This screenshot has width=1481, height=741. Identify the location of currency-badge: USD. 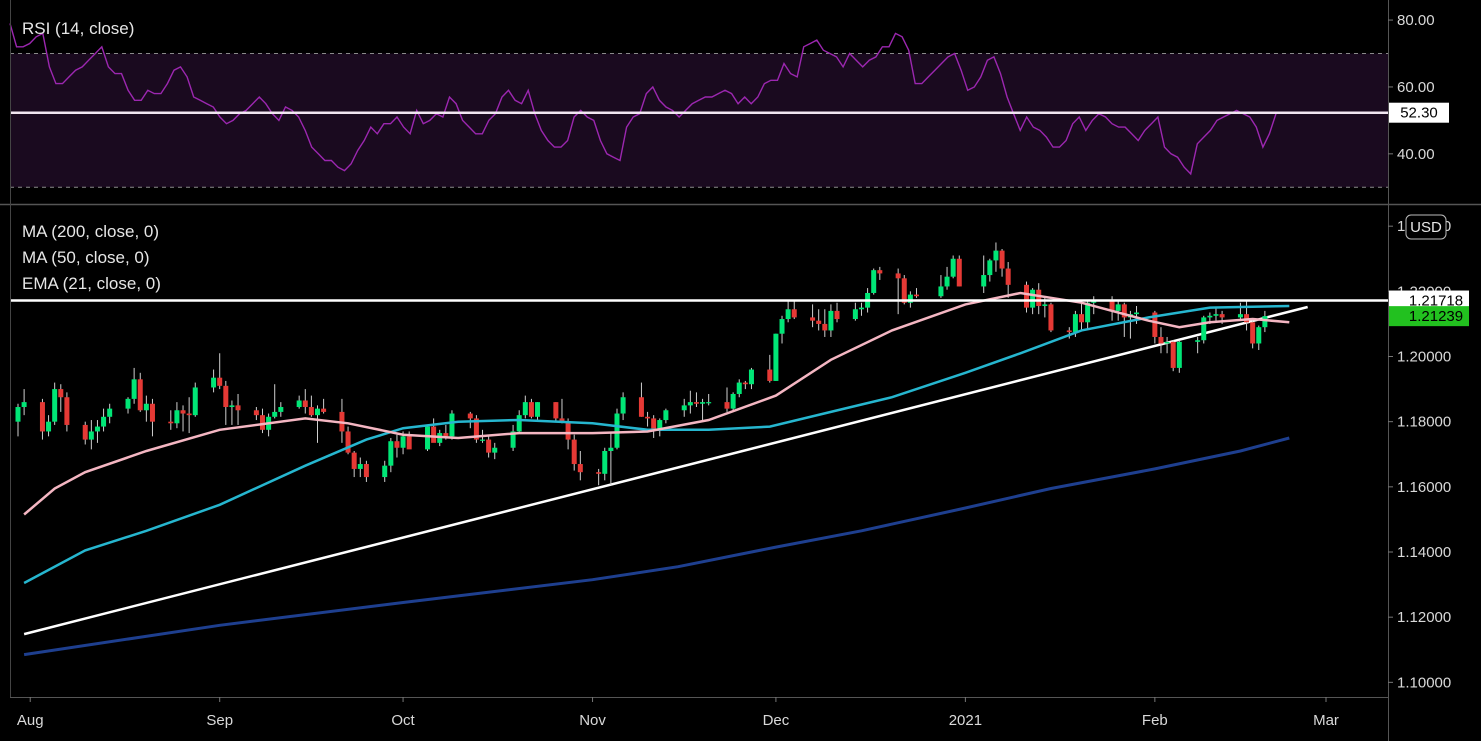
(1426, 227).